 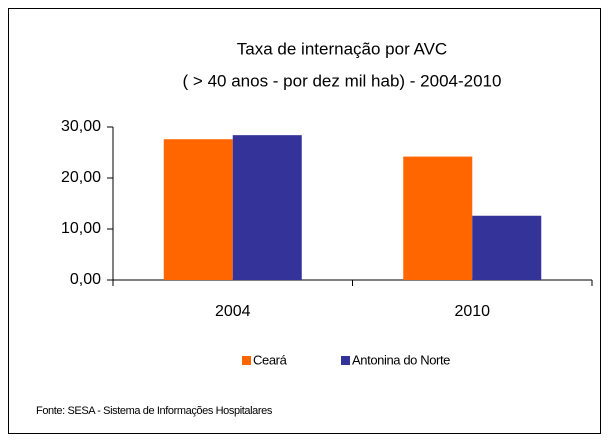 What do you see at coordinates (472, 311) in the screenshot?
I see `x-tick-label: 2010` at bounding box center [472, 311].